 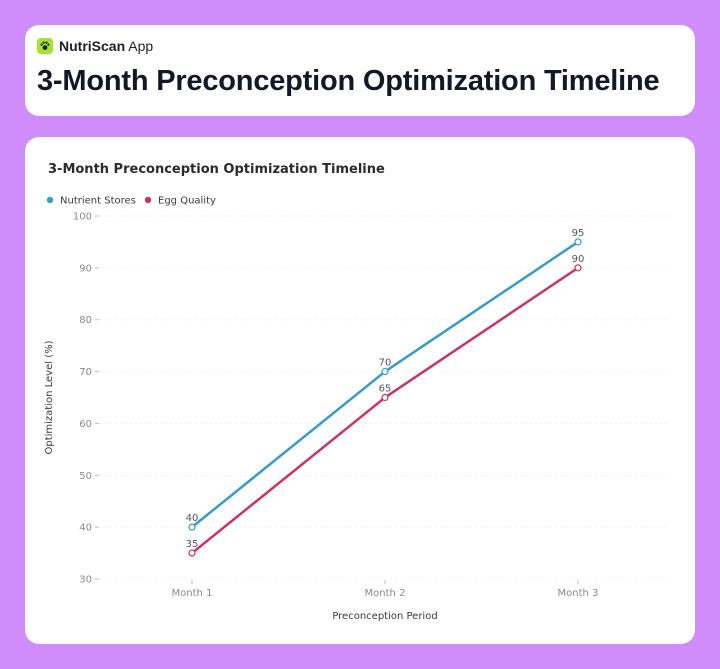 I want to click on y-tick-label: 70, so click(x=85, y=372).